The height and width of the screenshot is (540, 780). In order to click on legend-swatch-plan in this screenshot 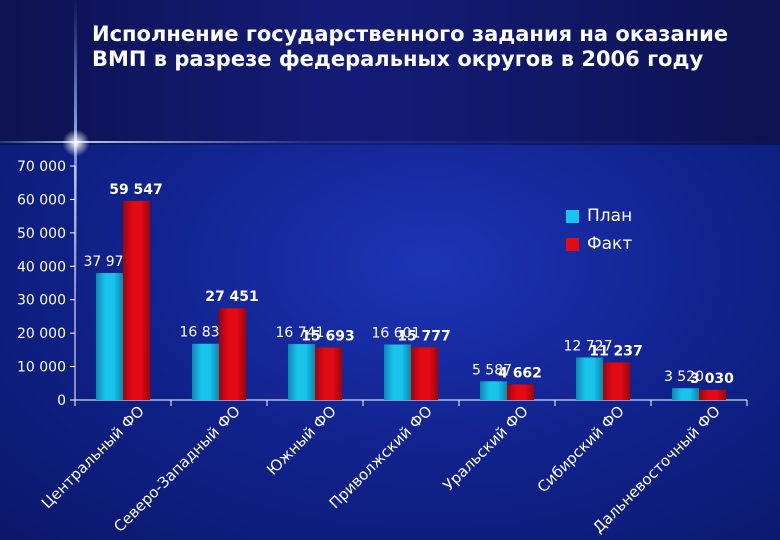, I will do `click(572, 216)`.